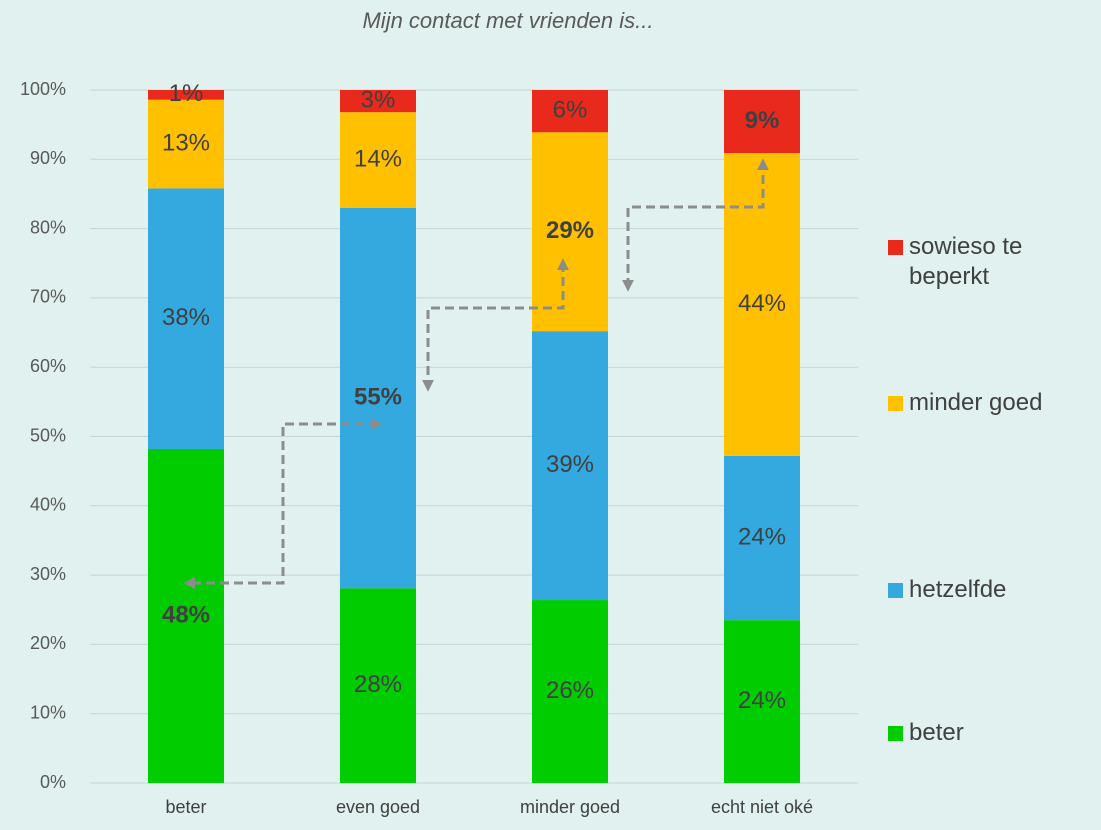 The height and width of the screenshot is (830, 1101). What do you see at coordinates (993, 733) in the screenshot?
I see `legend-item: beter` at bounding box center [993, 733].